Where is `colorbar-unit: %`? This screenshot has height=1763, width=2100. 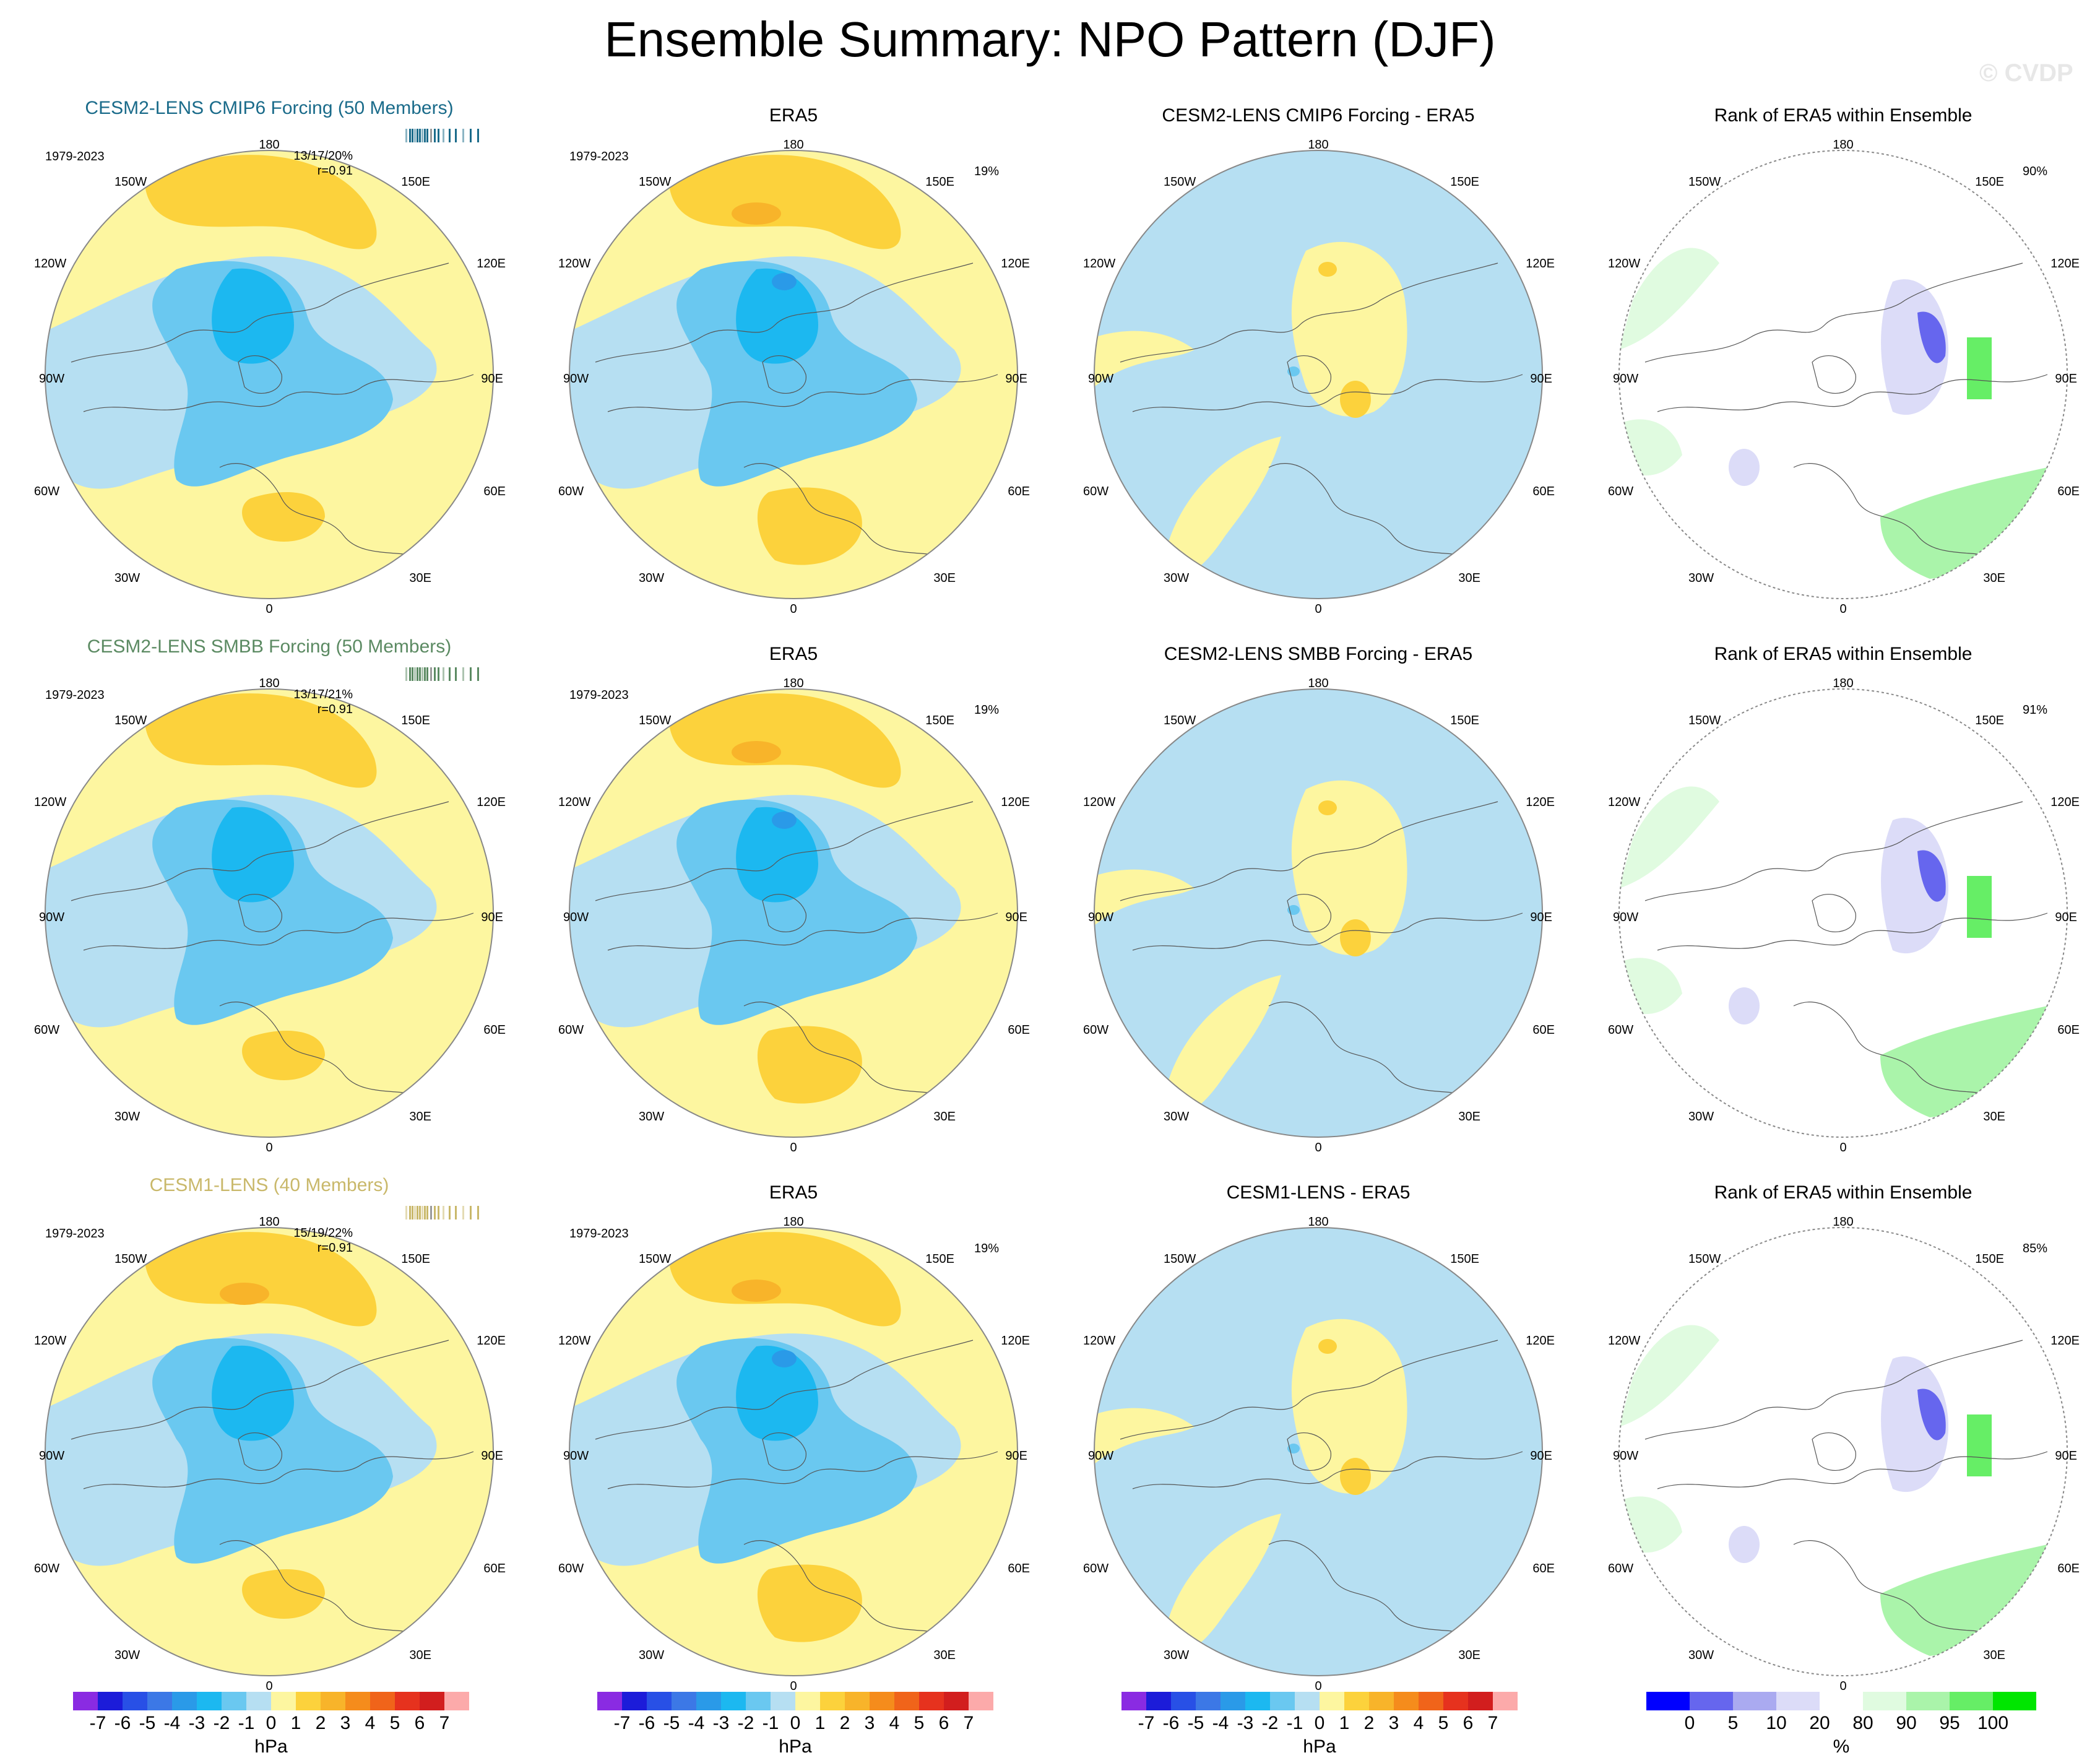 colorbar-unit: % is located at coordinates (1841, 1746).